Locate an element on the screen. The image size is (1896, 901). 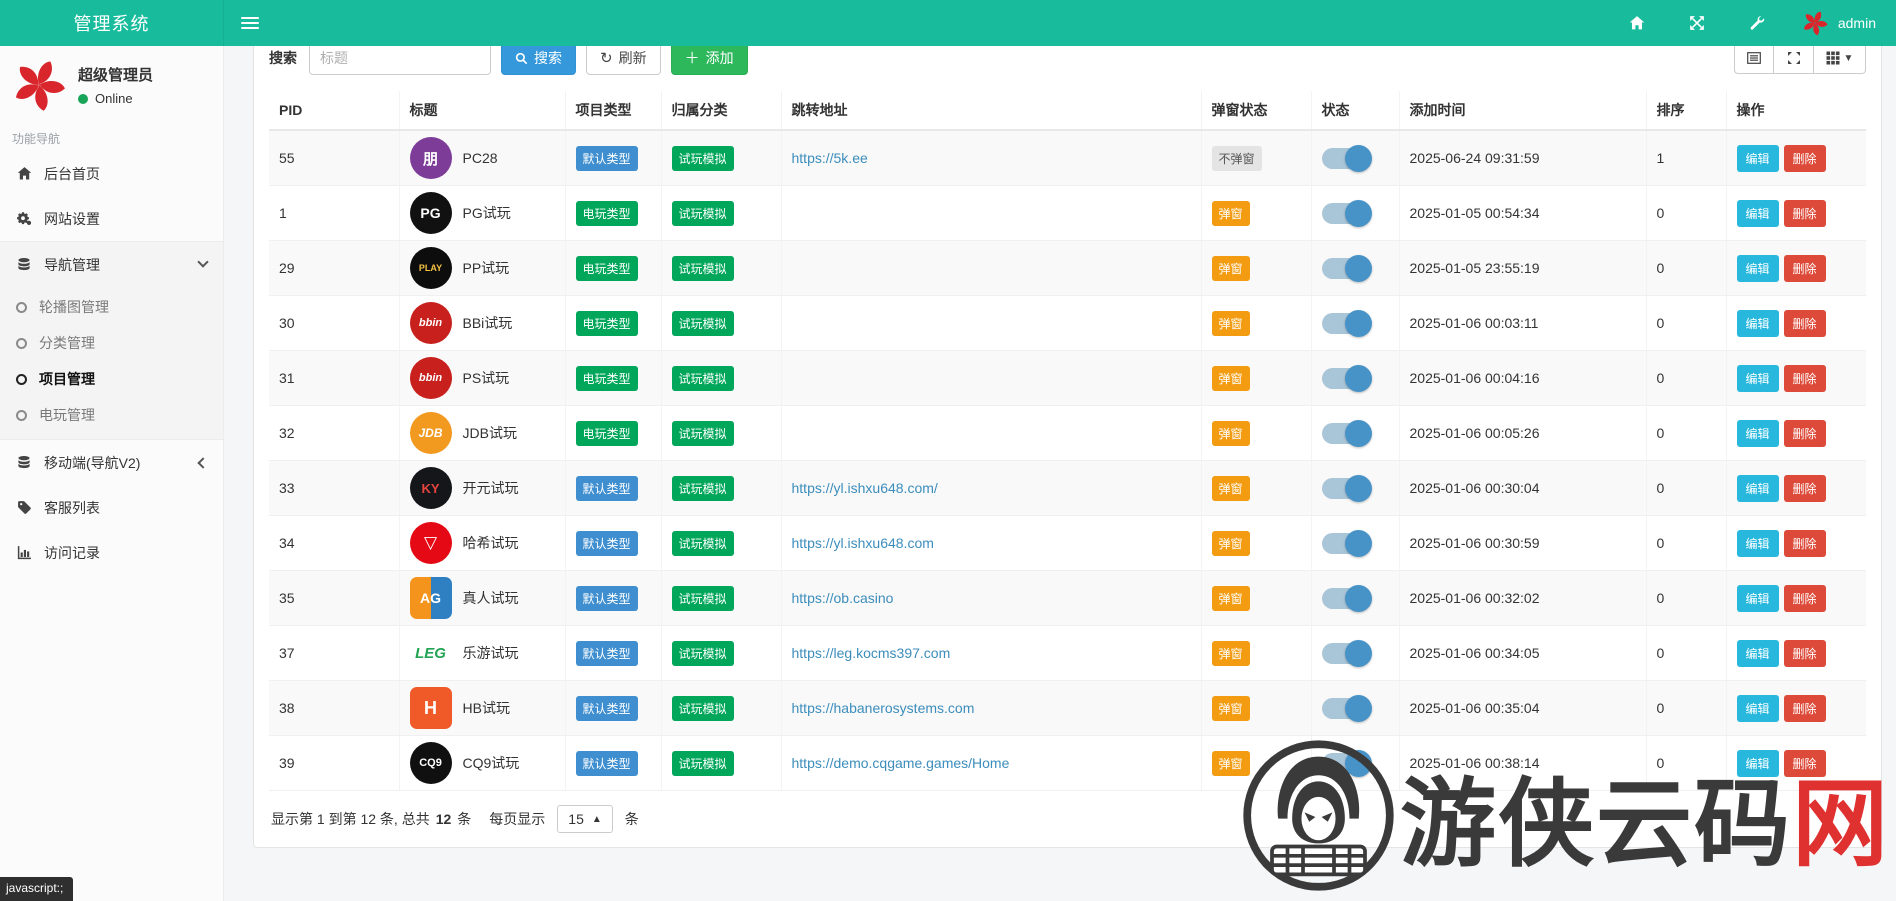
submenu-label: 电玩管理 is located at coordinates (67, 415).